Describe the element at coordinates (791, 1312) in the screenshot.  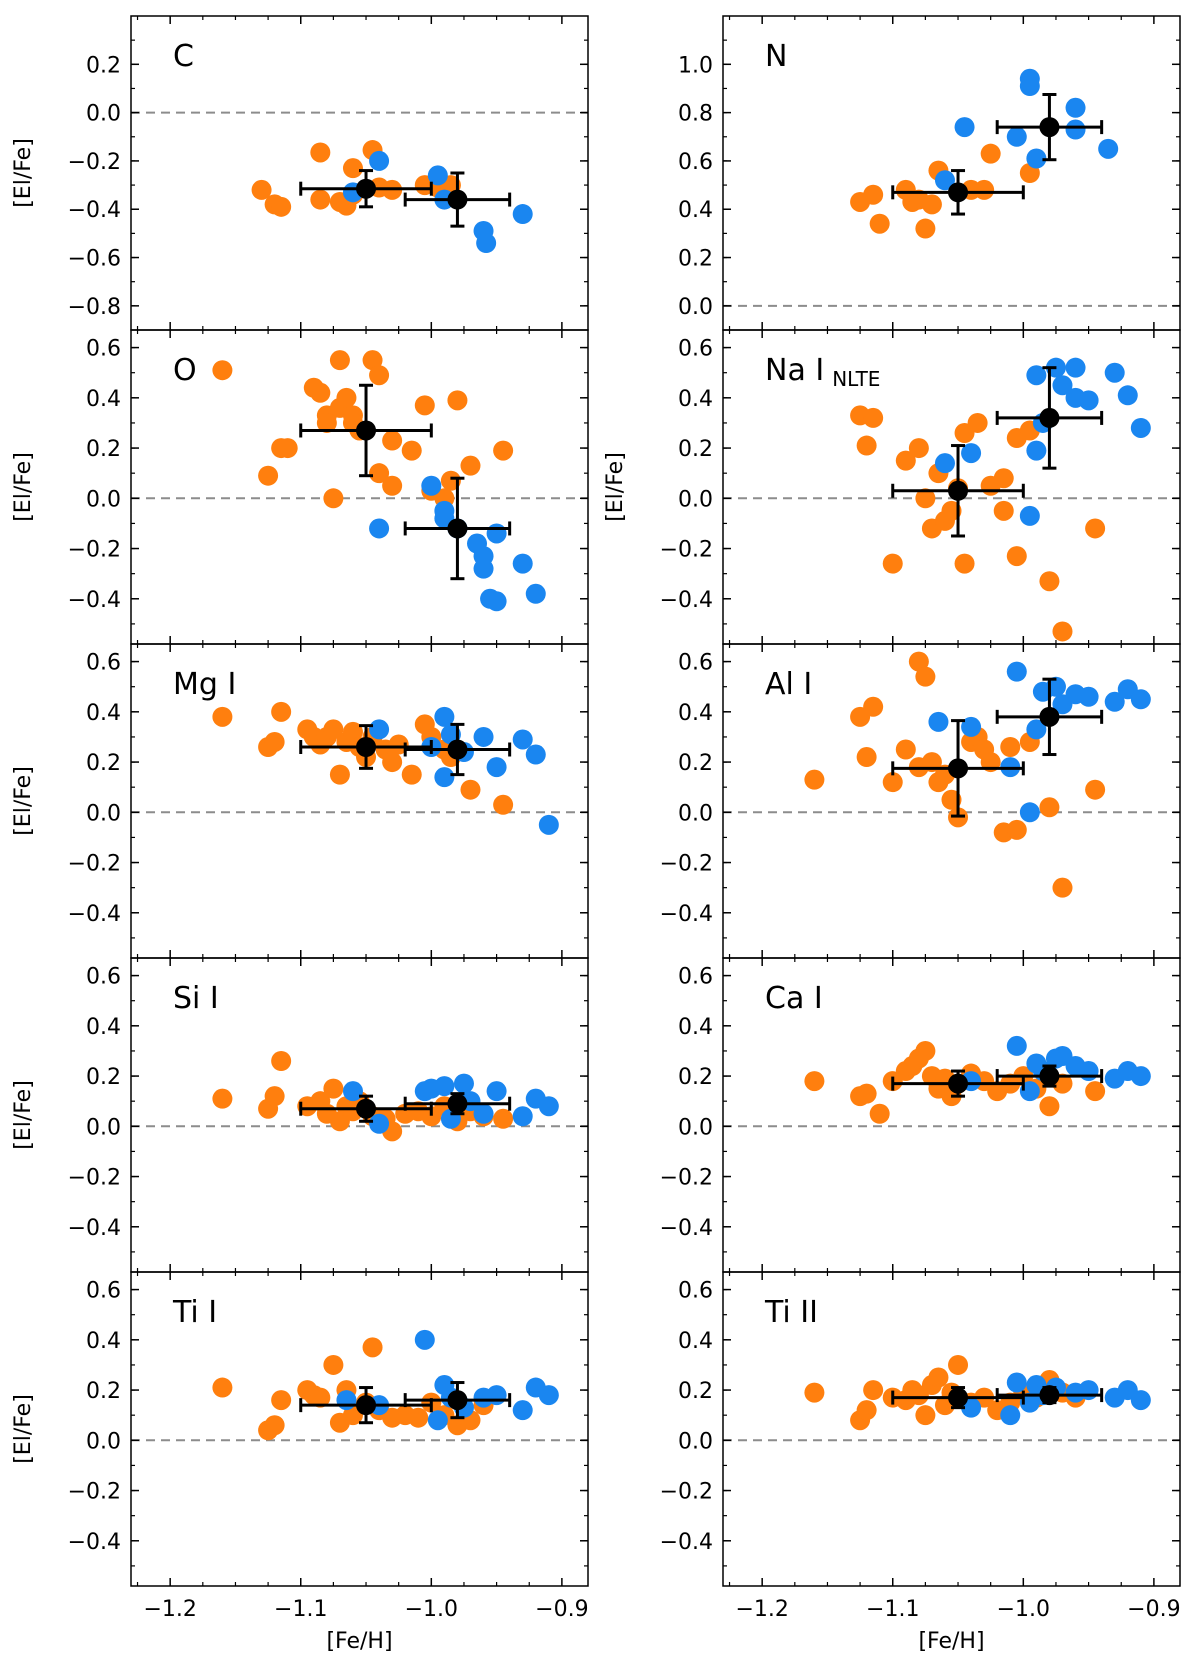
I see `panel-element-label: Ti II` at that location.